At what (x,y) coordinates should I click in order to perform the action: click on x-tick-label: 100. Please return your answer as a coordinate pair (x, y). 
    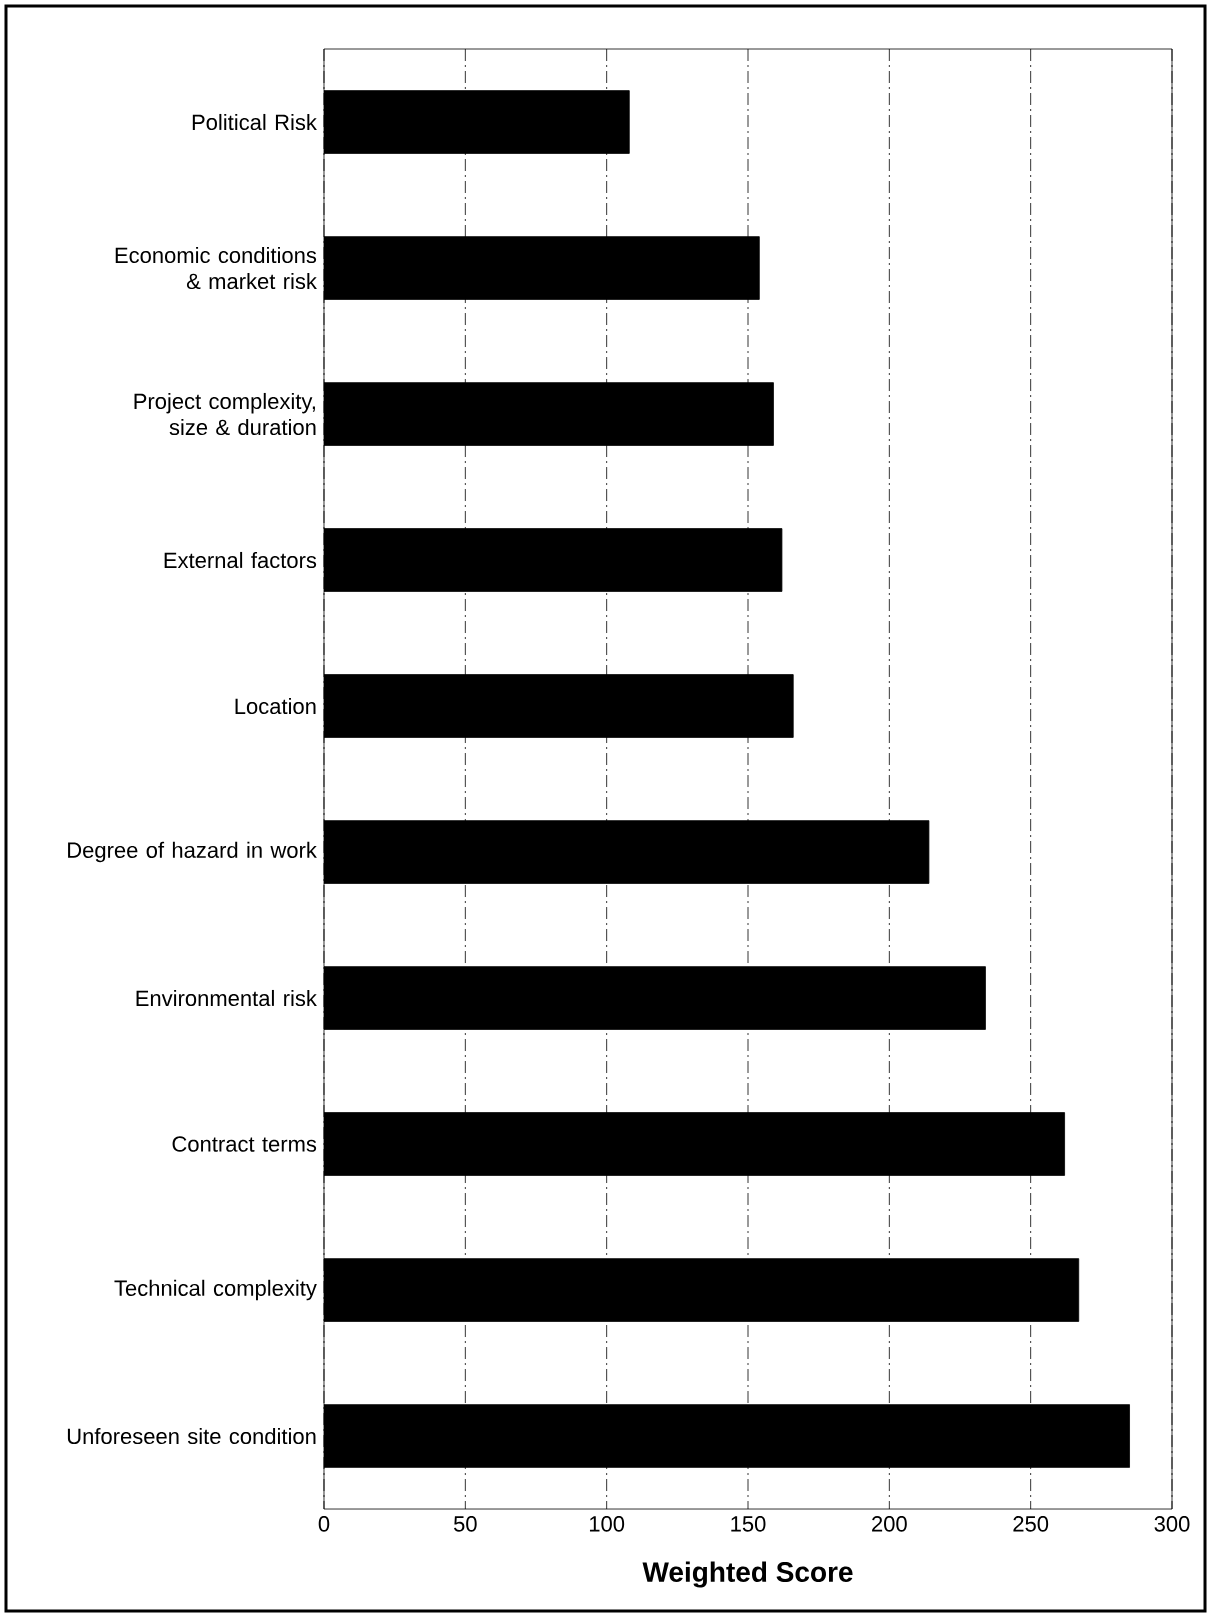
    Looking at the image, I should click on (607, 1524).